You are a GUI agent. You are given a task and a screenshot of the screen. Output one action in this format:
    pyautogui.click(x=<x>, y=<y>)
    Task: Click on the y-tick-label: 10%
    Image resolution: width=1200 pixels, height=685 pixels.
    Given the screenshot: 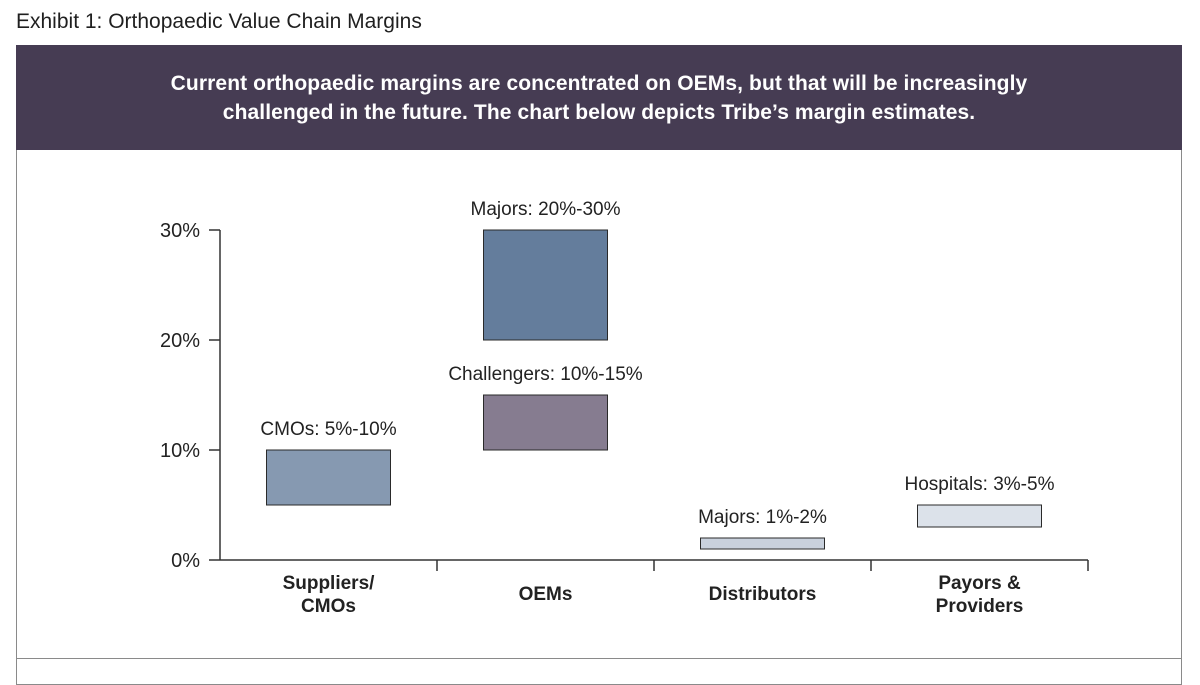 What is the action you would take?
    pyautogui.click(x=180, y=451)
    